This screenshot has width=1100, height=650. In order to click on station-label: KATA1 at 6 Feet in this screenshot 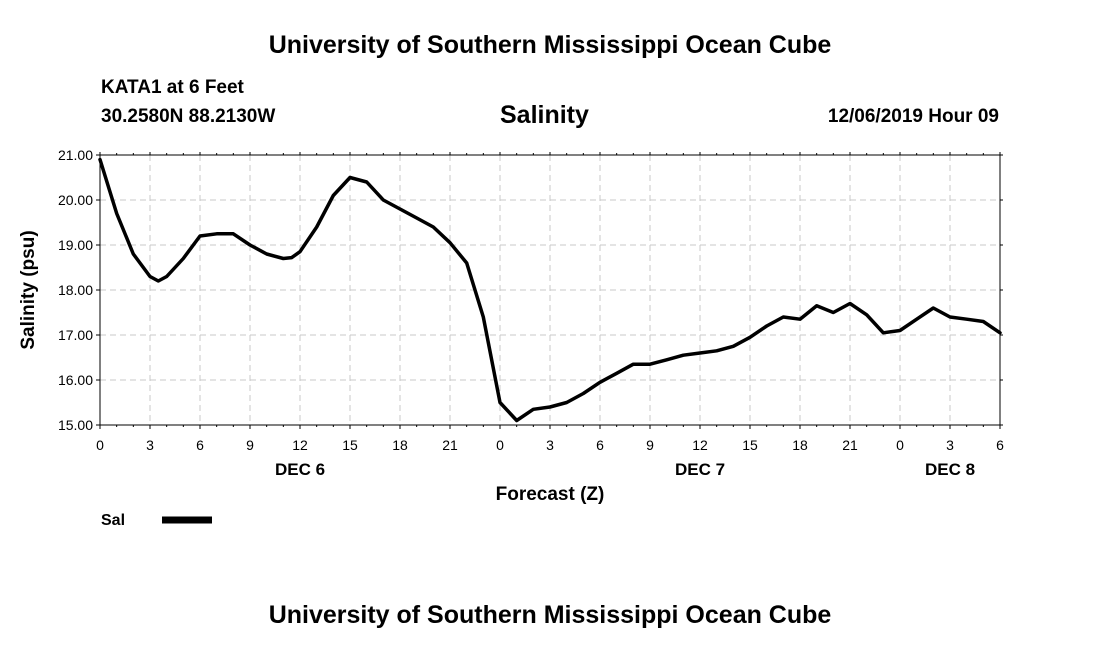, I will do `click(172, 87)`.